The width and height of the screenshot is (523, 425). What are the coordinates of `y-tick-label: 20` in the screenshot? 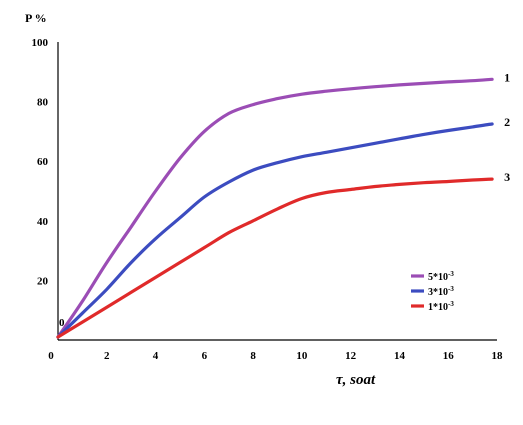 It's located at (43, 281).